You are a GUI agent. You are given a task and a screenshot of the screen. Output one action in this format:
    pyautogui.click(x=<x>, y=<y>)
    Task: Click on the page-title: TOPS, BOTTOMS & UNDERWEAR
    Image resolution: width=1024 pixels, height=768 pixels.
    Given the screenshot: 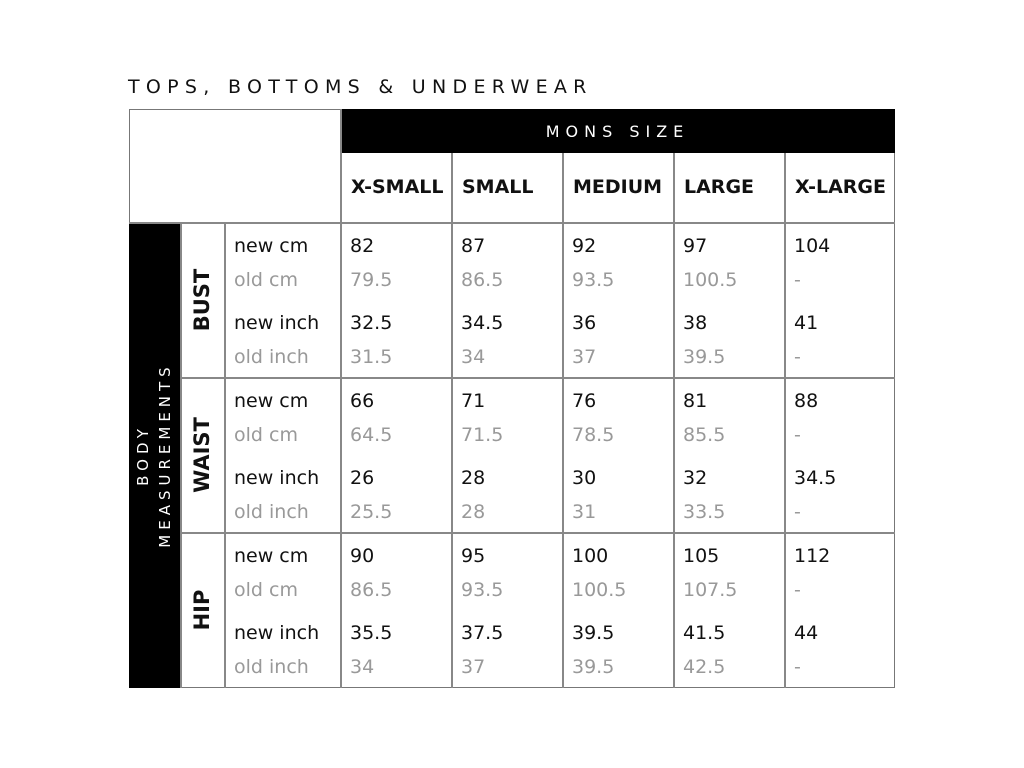 What is the action you would take?
    pyautogui.click(x=360, y=87)
    